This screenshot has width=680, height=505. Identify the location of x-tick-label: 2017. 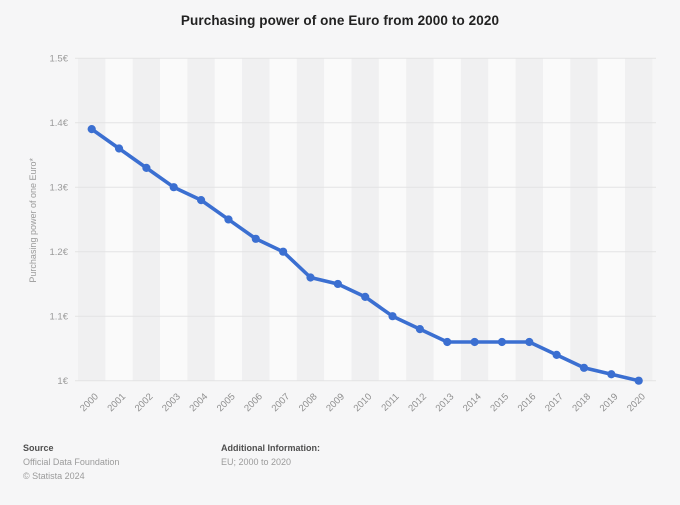
(554, 402).